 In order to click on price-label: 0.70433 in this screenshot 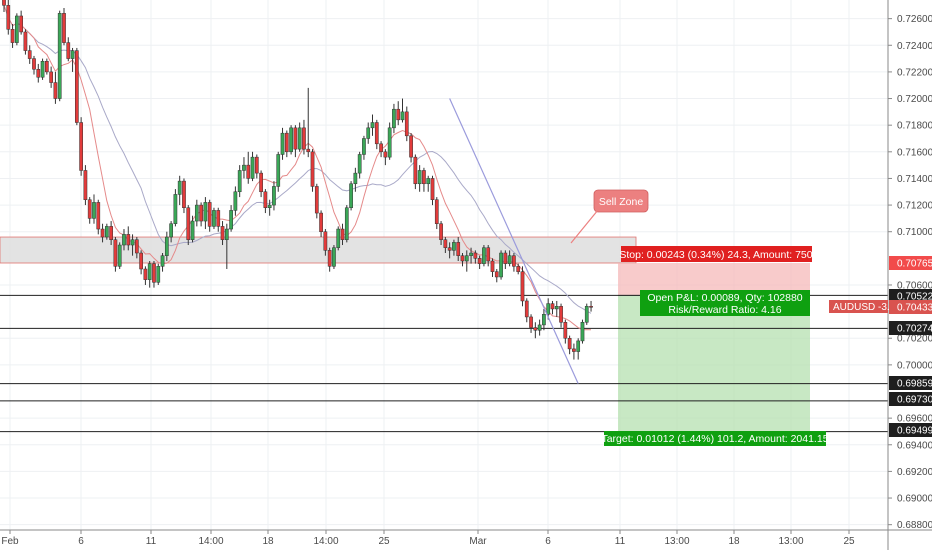, I will do `click(914, 308)`.